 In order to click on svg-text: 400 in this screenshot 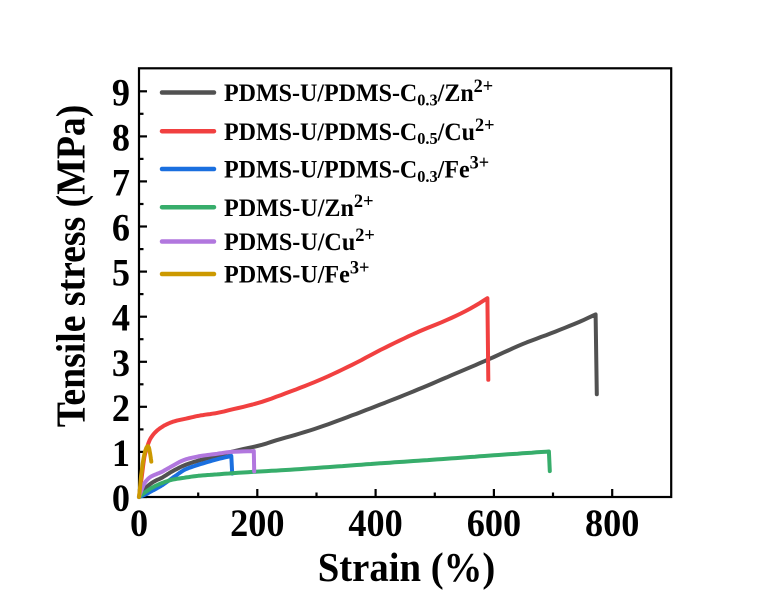, I will do `click(375, 523)`.